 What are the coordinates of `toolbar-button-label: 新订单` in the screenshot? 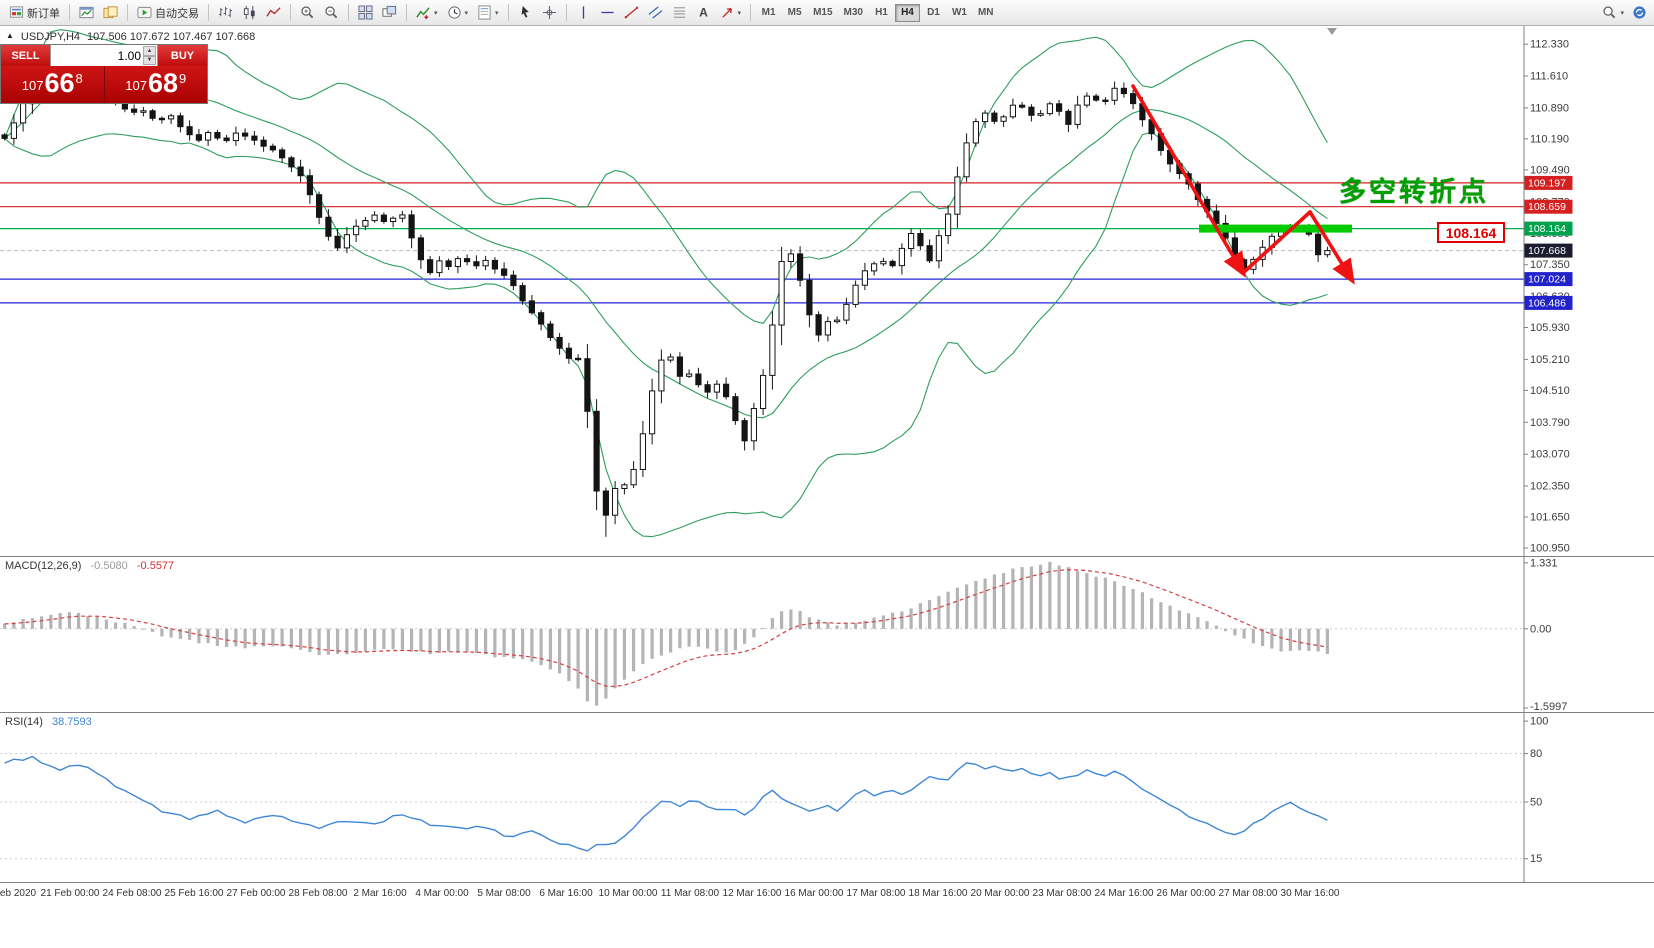 It's located at (43, 13).